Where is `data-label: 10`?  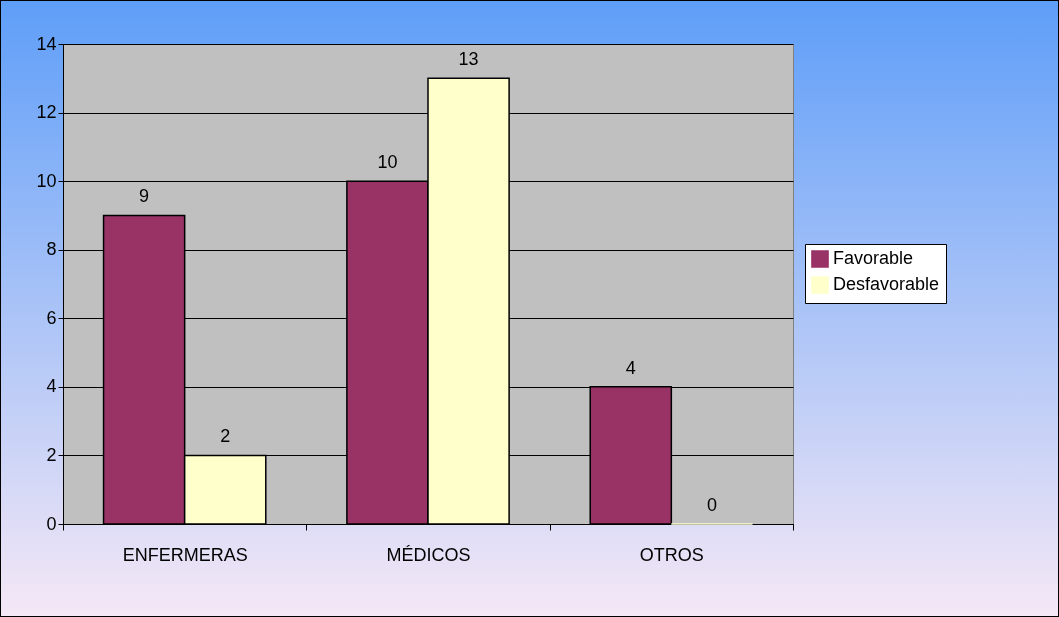 data-label: 10 is located at coordinates (387, 162).